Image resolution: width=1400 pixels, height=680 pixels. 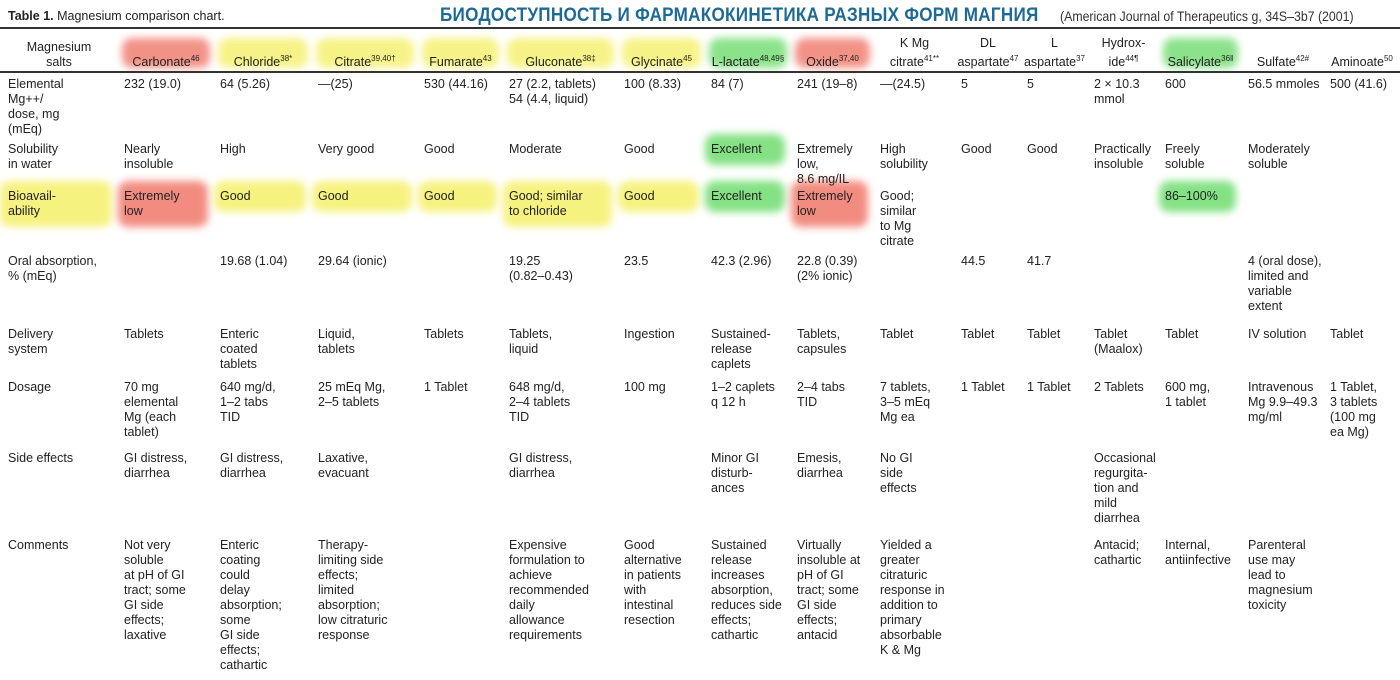 What do you see at coordinates (552, 91) in the screenshot?
I see `table-cell: 27 (2.2, tablets) 54 (4.4, liquid)` at bounding box center [552, 91].